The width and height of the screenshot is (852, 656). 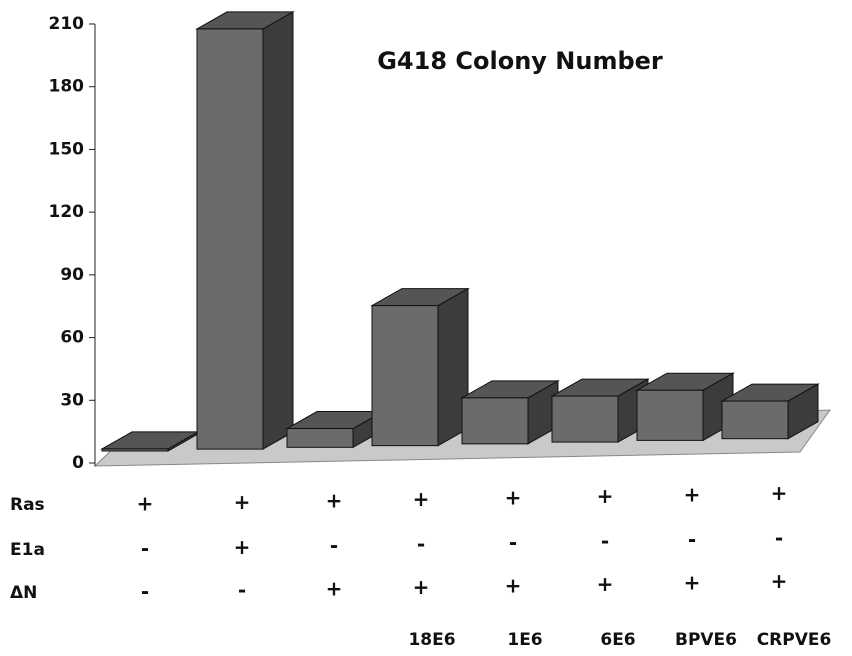 I want to click on x-tick-label: CRPVE6, so click(x=794, y=640).